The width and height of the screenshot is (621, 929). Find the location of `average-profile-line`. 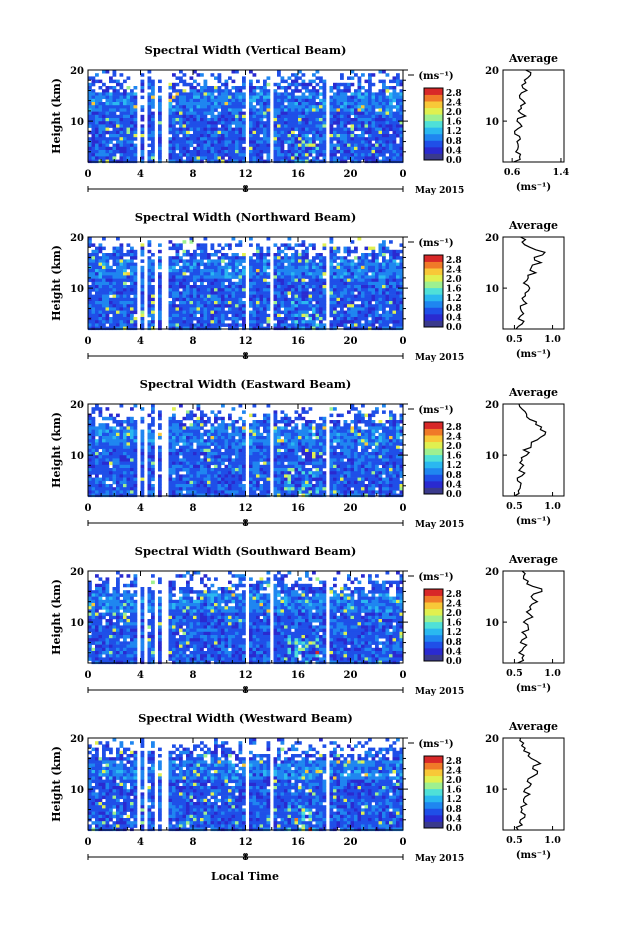

average-profile-line is located at coordinates (522, 116).